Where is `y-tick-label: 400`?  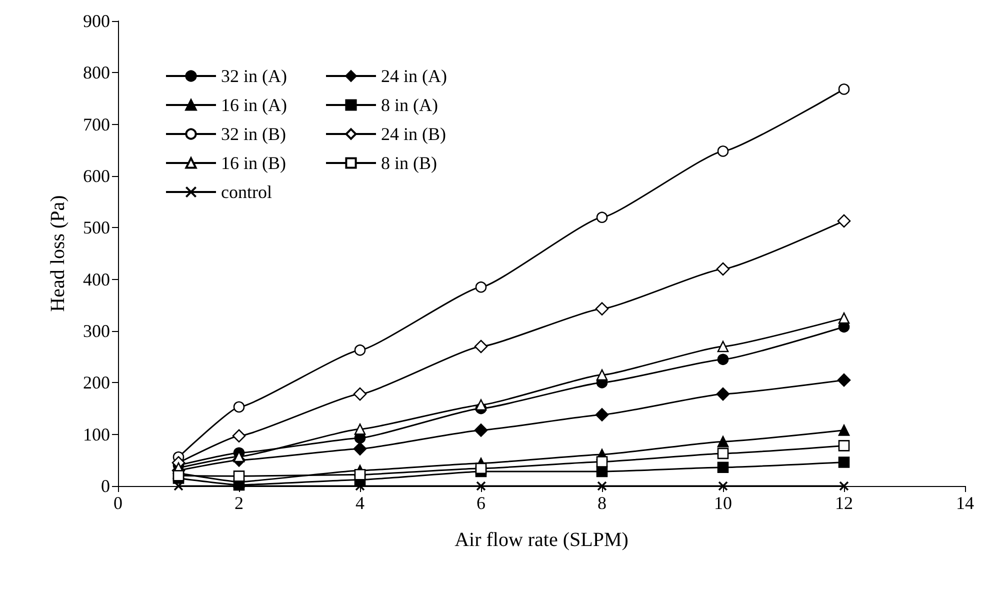
y-tick-label: 400 is located at coordinates (96, 279).